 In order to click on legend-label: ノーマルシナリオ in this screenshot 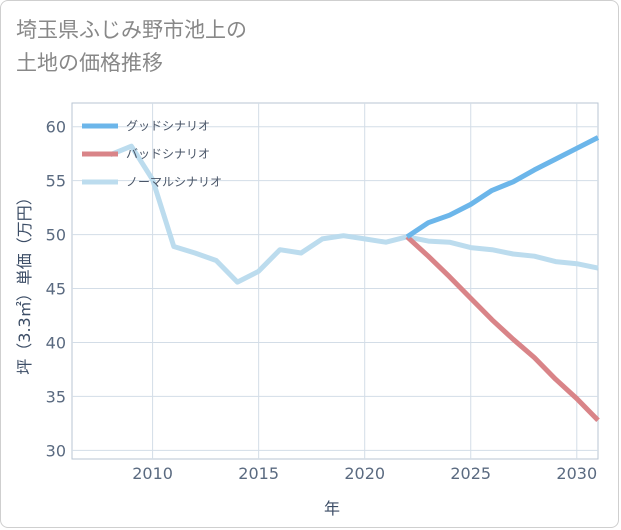, I will do `click(174, 182)`.